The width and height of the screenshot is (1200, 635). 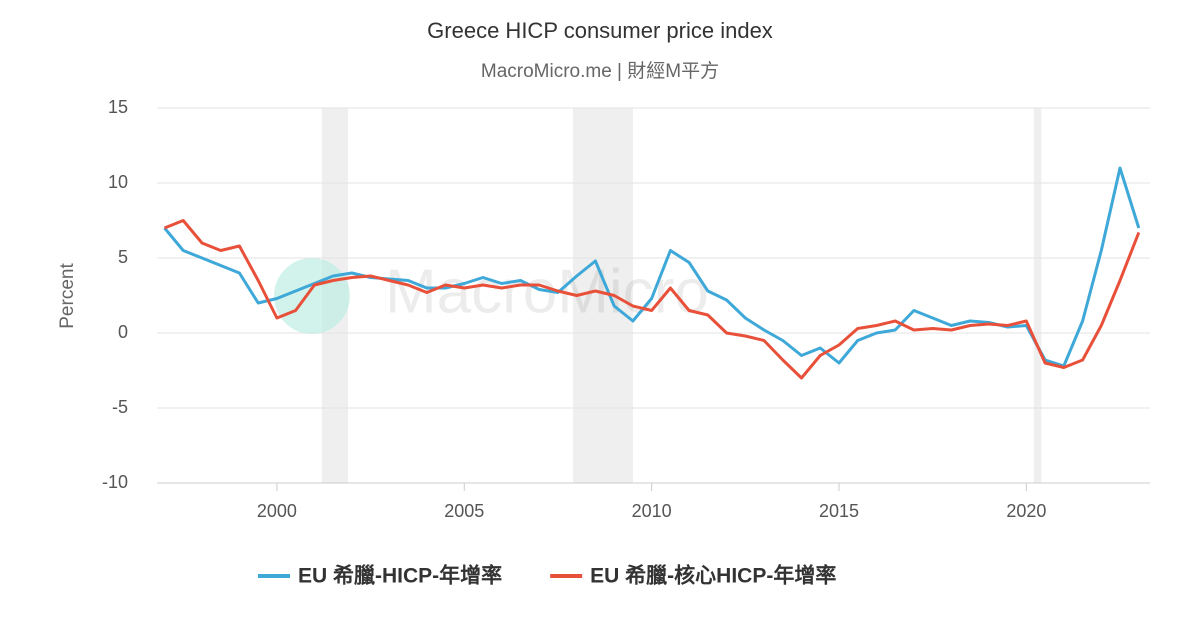 I want to click on y-tick-label: 5, so click(x=123, y=257).